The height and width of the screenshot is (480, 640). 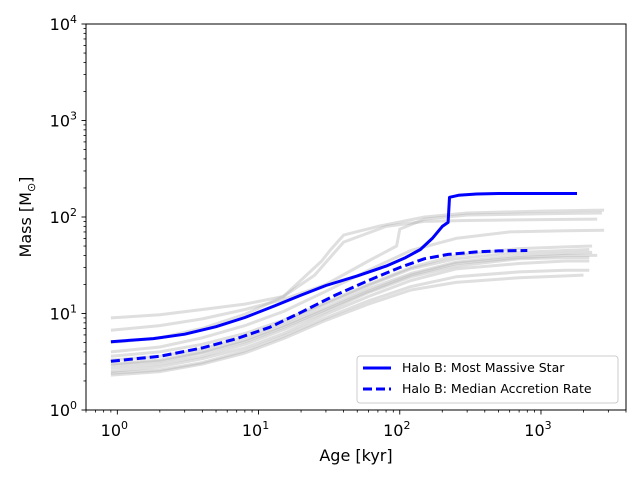 What do you see at coordinates (73, 405) in the screenshot?
I see `y-tick-exp: 0` at bounding box center [73, 405].